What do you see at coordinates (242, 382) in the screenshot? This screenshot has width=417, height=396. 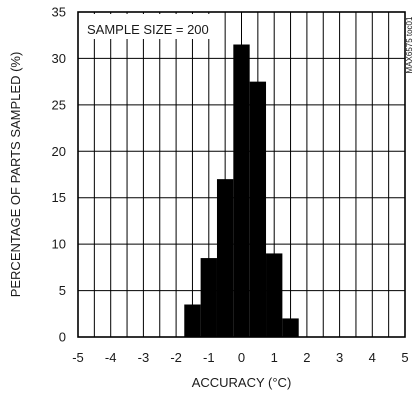 I see `x-axis-title: ACCURACY (°C)` at bounding box center [242, 382].